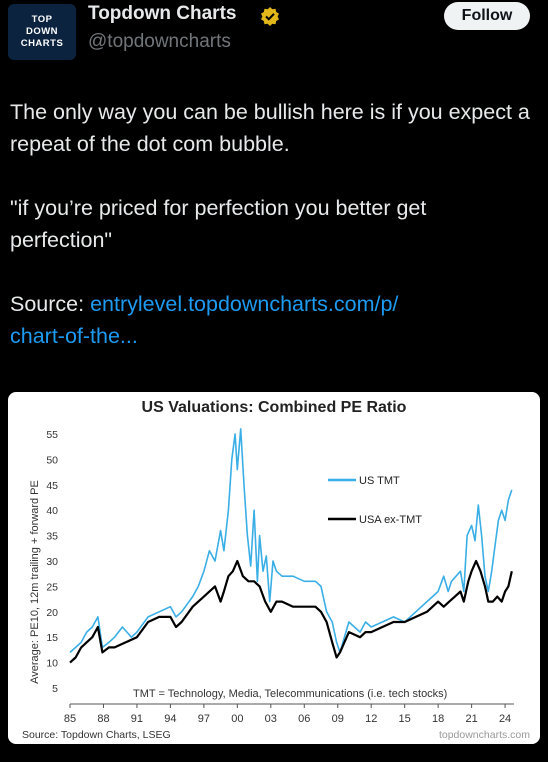  I want to click on x-tick-label: 85, so click(70, 719).